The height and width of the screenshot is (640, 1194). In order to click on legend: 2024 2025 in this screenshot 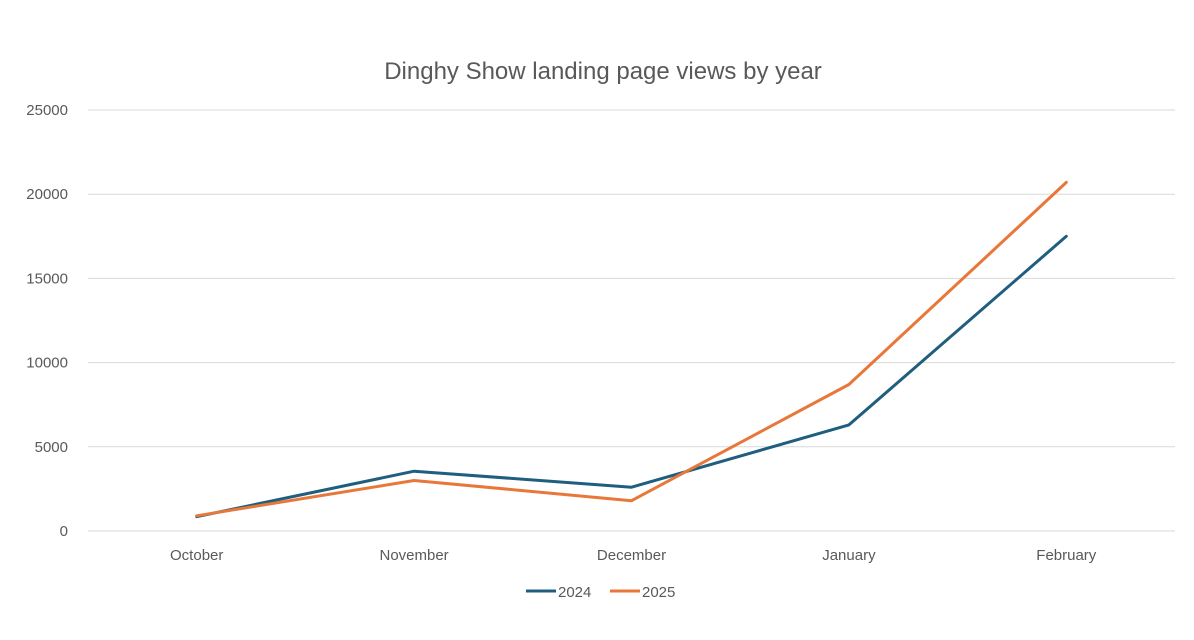, I will do `click(600, 592)`.